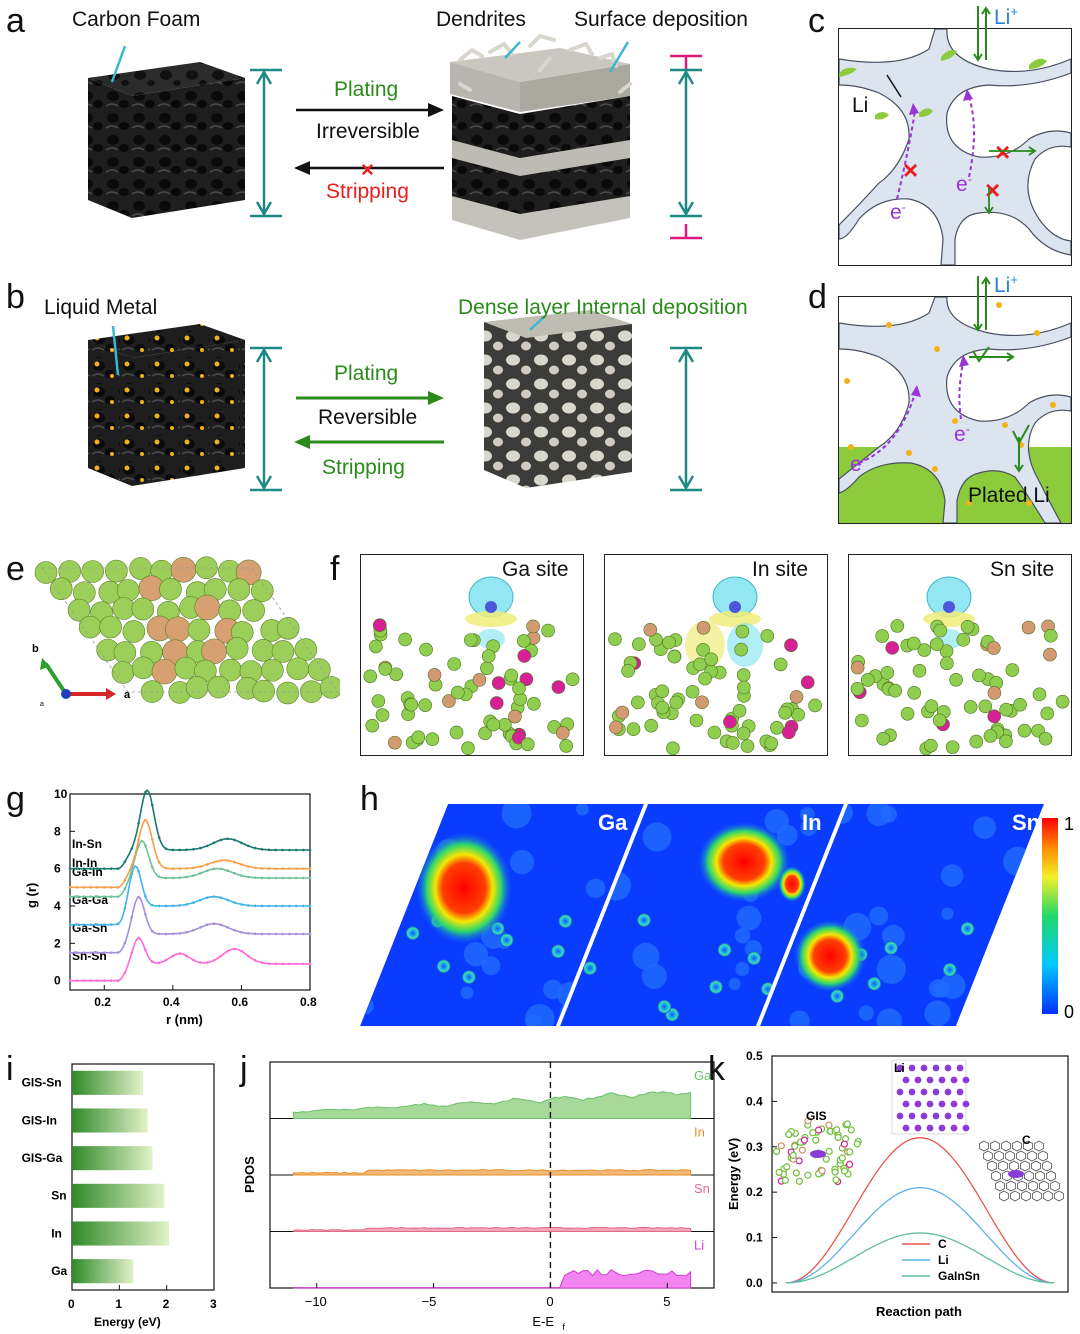 The height and width of the screenshot is (1334, 1080). Describe the element at coordinates (101, 307) in the screenshot. I see `liquid-metal-label: Liquid Metal` at that location.